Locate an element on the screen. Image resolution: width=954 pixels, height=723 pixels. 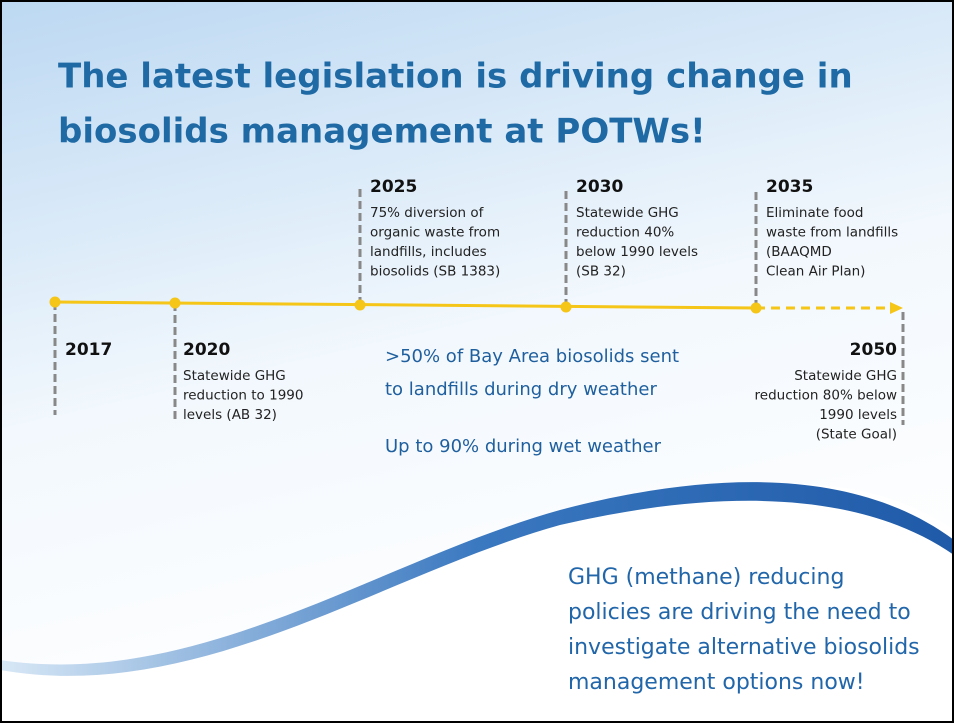
event-year: 2050 is located at coordinates (873, 350).